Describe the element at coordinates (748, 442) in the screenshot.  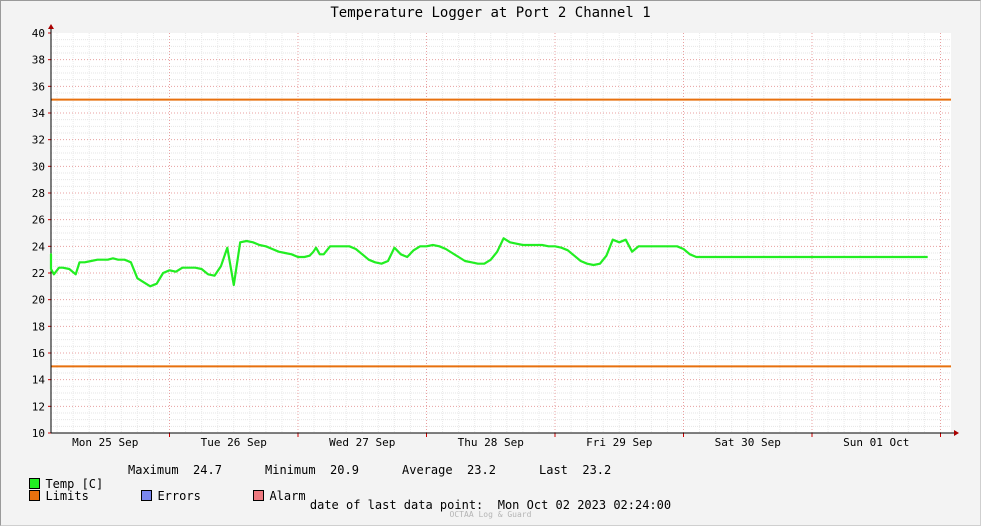
I see `x-tick-label: Sat 30 Sep` at that location.